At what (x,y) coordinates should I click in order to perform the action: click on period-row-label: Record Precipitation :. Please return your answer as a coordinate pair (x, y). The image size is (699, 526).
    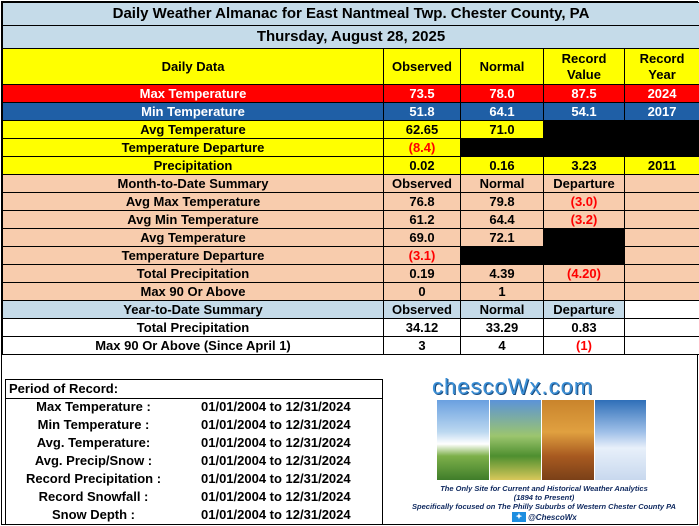
    Looking at the image, I should click on (93, 478).